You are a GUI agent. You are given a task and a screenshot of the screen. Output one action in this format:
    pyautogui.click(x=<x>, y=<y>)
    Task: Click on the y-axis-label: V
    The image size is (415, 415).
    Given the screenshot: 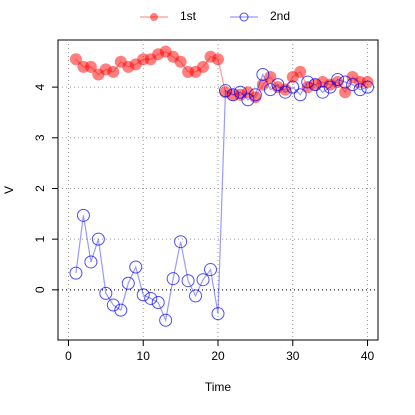 What is the action you would take?
    pyautogui.click(x=9, y=190)
    